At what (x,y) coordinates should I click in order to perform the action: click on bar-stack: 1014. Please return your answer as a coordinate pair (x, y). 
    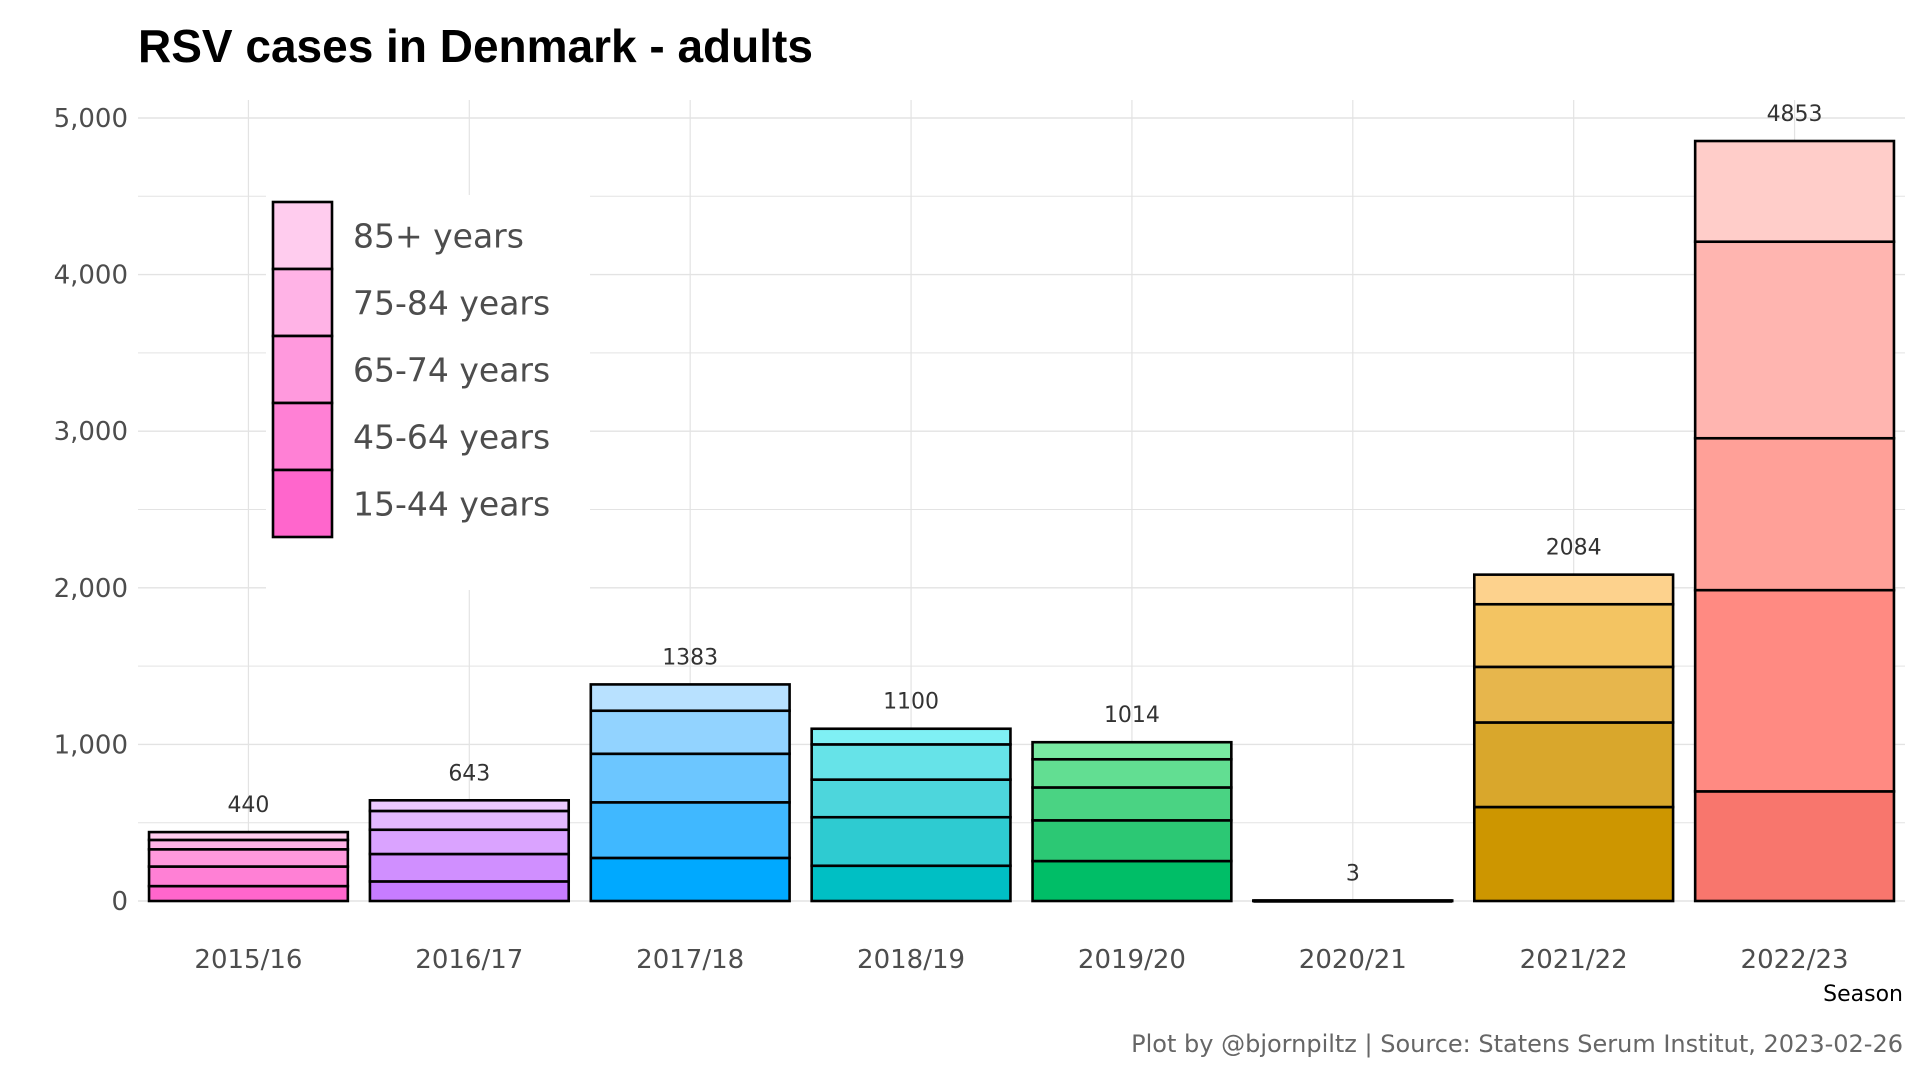
    Looking at the image, I should click on (1132, 803).